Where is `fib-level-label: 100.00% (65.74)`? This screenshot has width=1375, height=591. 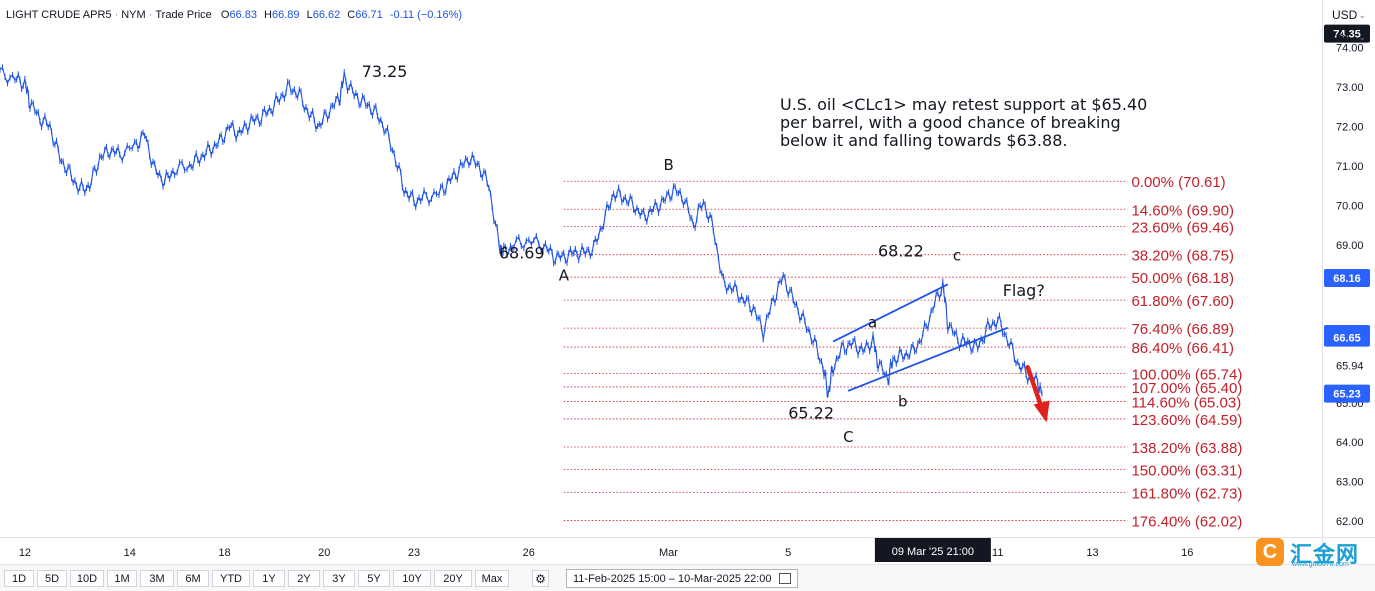
fib-level-label: 100.00% (65.74) is located at coordinates (1186, 375).